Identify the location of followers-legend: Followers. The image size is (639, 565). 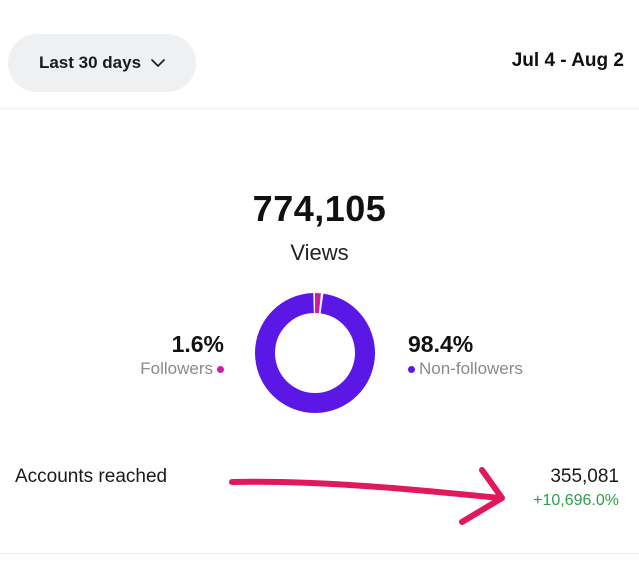
(182, 369).